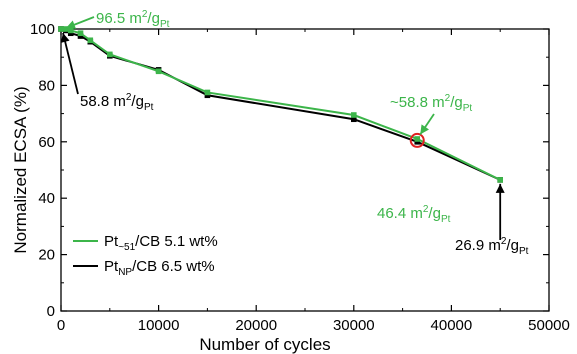  Describe the element at coordinates (500, 188) in the screenshot. I see `arrow-black-end-head` at that location.